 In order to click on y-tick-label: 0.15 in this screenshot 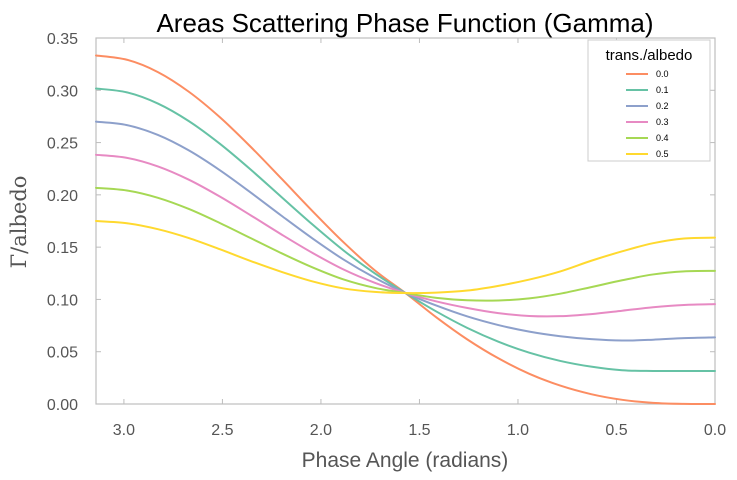, I will do `click(62, 248)`.